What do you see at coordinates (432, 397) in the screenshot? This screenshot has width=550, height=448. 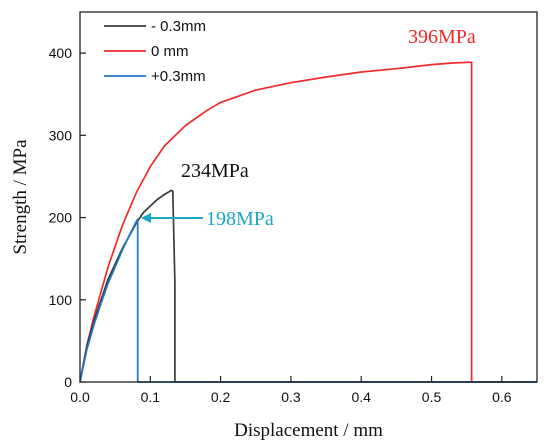 I see `x-tick-label: 0.5` at bounding box center [432, 397].